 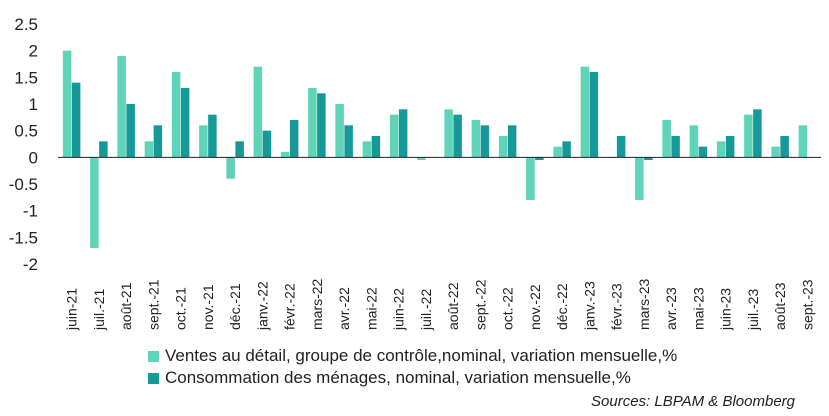 What do you see at coordinates (181, 308) in the screenshot?
I see `x-tick-label: oct.-21` at bounding box center [181, 308].